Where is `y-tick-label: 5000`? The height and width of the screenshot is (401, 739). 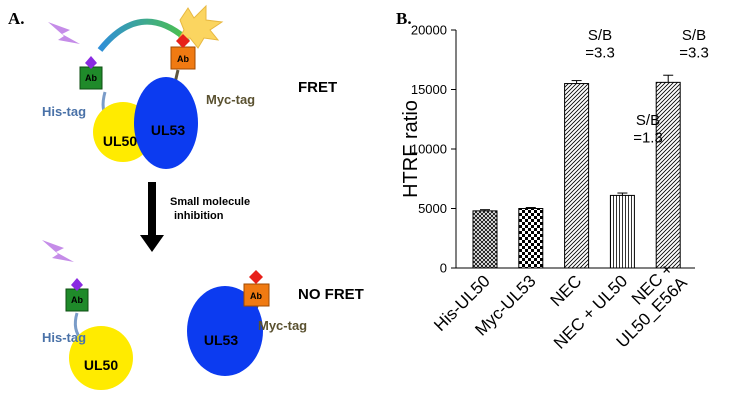
y-tick-label: 5000 is located at coordinates (432, 208).